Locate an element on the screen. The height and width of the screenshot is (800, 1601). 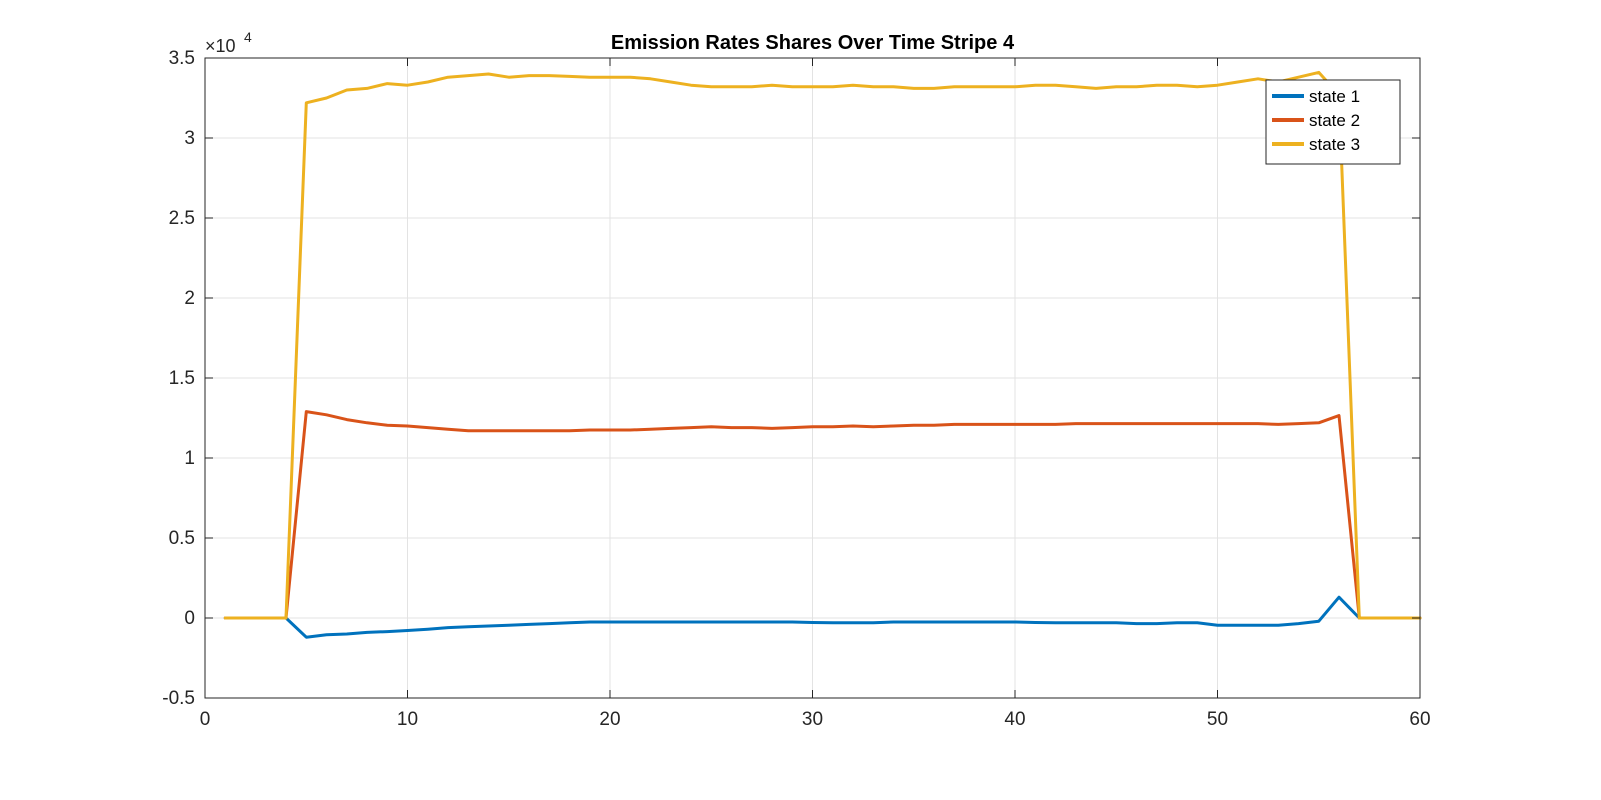
y-tick-label: 3.5 is located at coordinates (182, 58).